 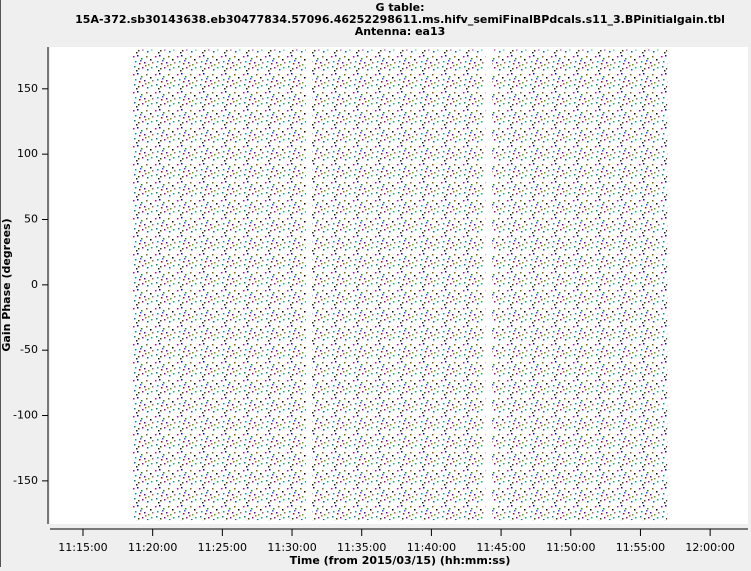 I want to click on x-tick-label: 11:55:00, so click(x=640, y=547).